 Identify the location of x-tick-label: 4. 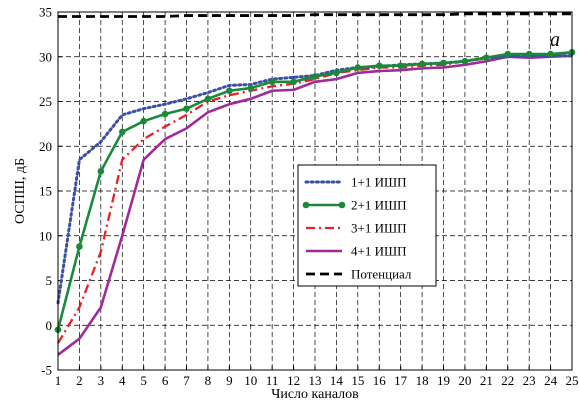
(122, 380).